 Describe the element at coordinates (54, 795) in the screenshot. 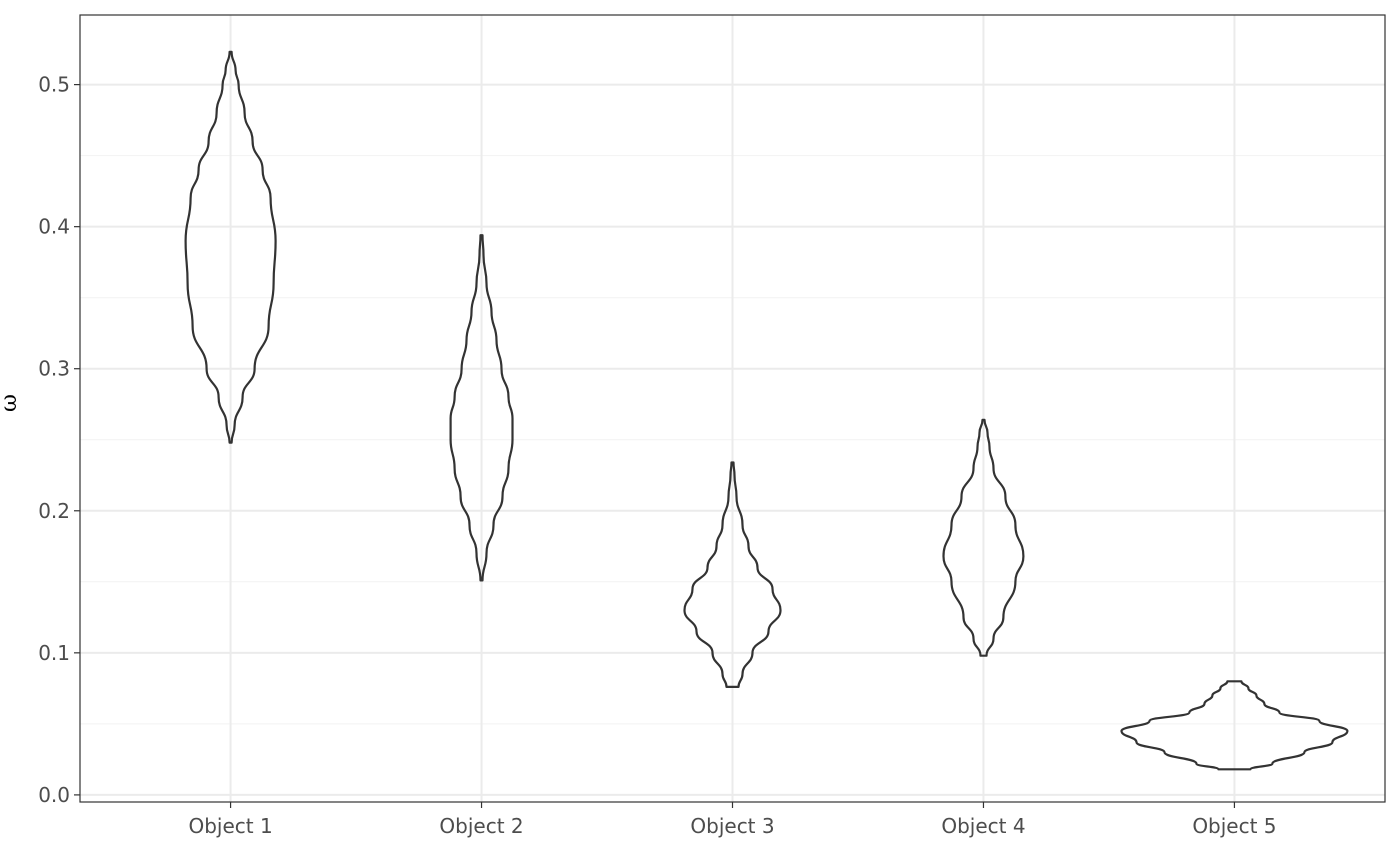

I see `y-tick-label: 0.0` at that location.